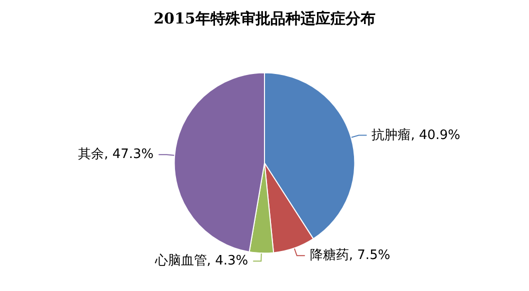  What do you see at coordinates (416, 134) in the screenshot?
I see `slice-label: 抗肿瘤, 40.9%` at bounding box center [416, 134].